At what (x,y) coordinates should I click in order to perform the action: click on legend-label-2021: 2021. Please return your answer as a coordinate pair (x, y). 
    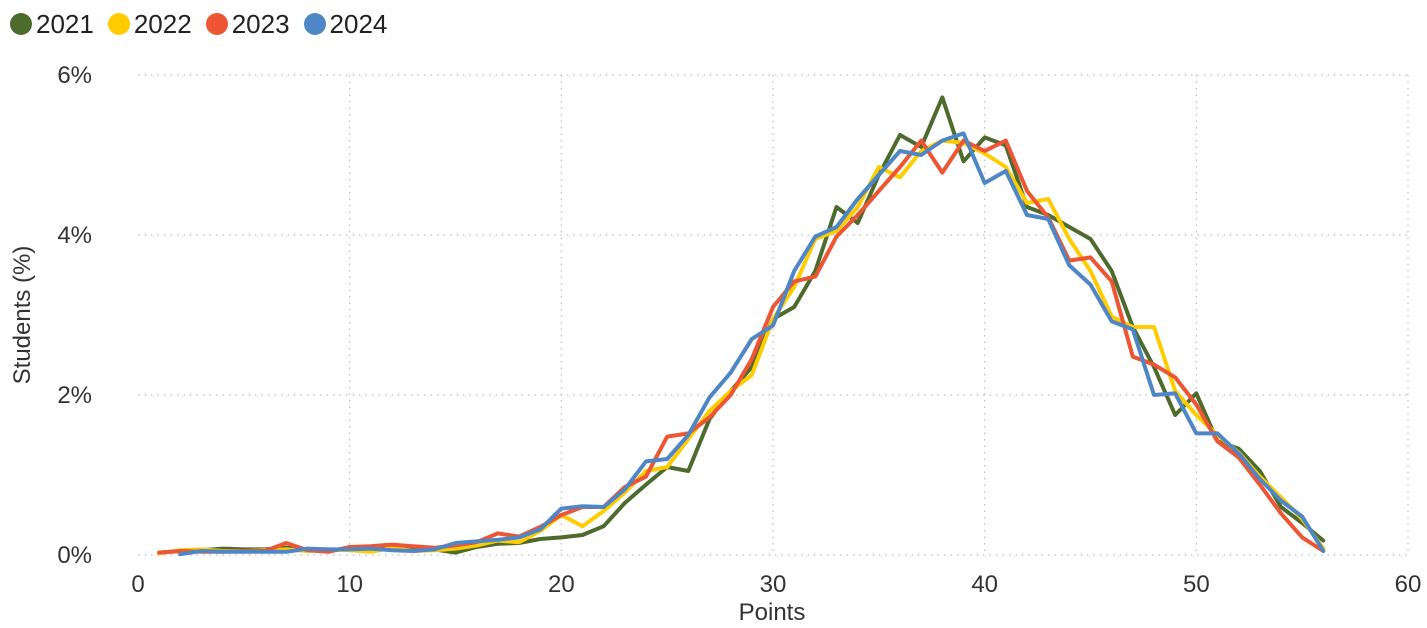
    Looking at the image, I should click on (65, 24).